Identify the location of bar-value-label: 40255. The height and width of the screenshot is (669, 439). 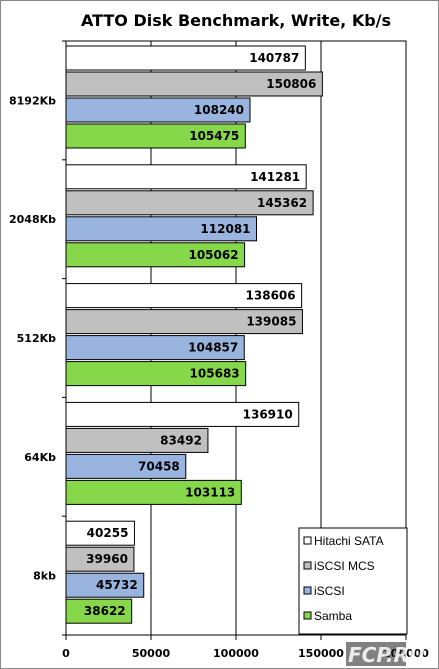
(108, 533).